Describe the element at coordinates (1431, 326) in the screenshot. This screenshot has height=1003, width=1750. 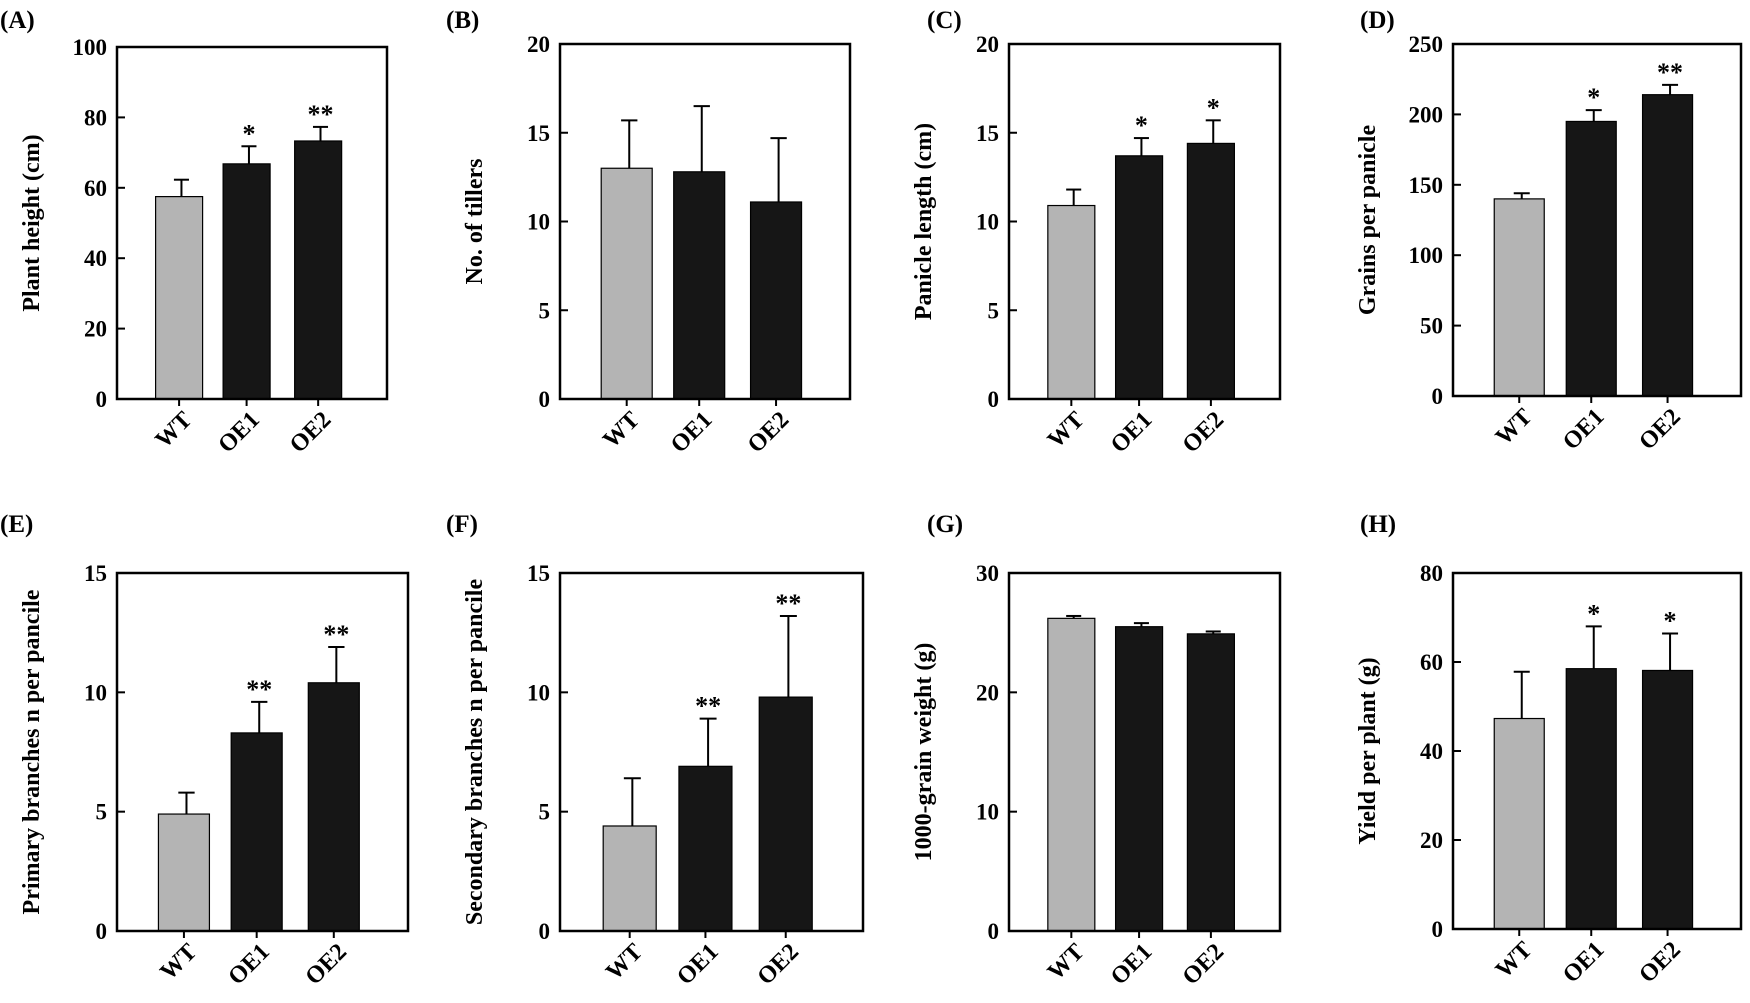
I see `y-tick-label: 50` at that location.